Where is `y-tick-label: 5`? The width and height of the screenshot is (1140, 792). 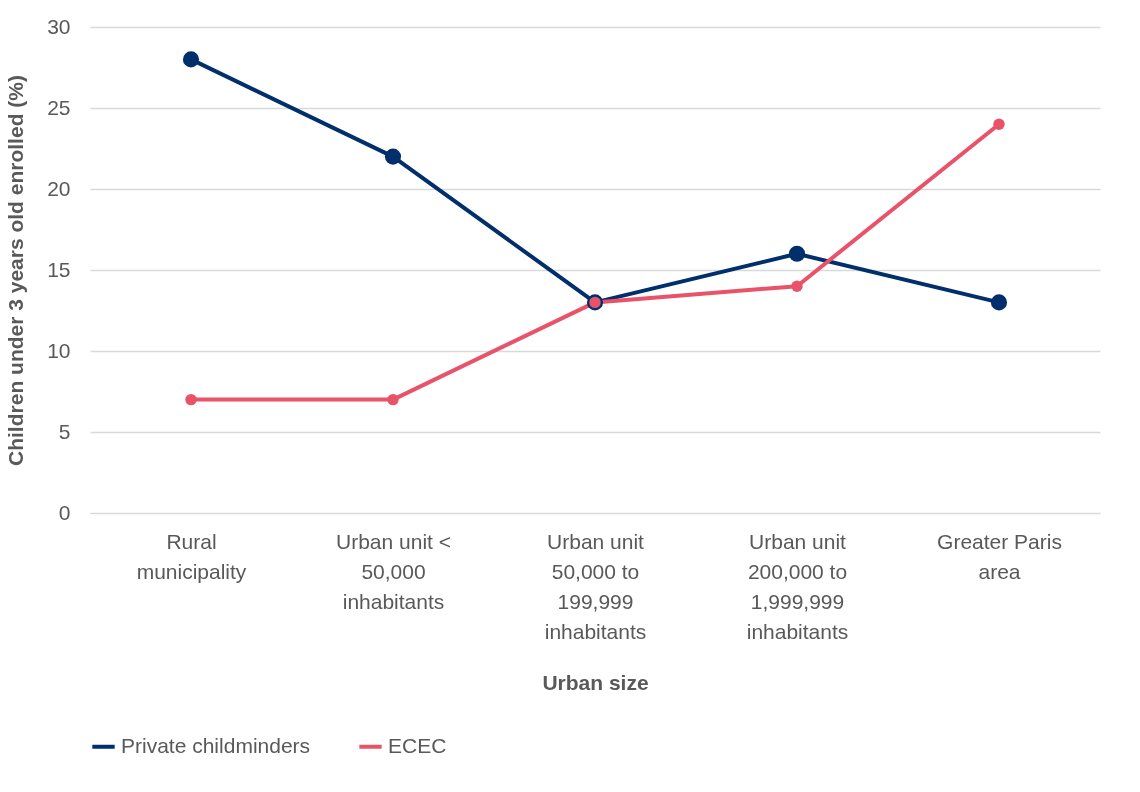 y-tick-label: 5 is located at coordinates (64, 431).